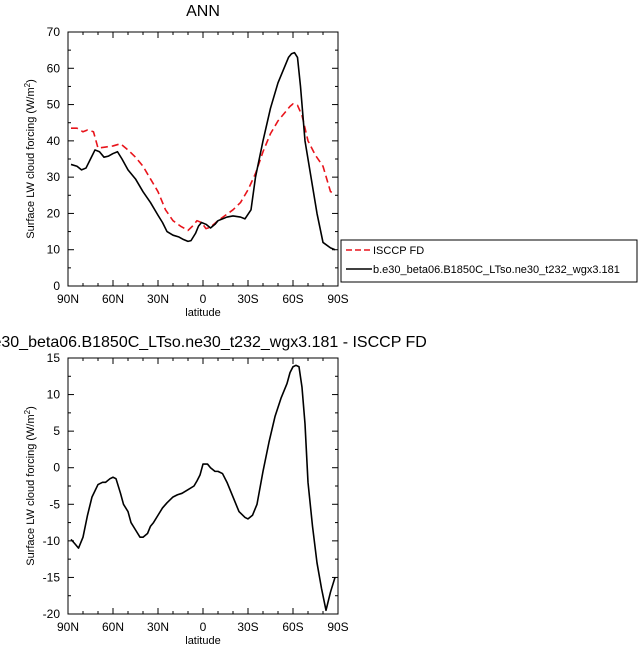 The height and width of the screenshot is (659, 641). I want to click on bottom-y-tick-label: 0, so click(56, 468).